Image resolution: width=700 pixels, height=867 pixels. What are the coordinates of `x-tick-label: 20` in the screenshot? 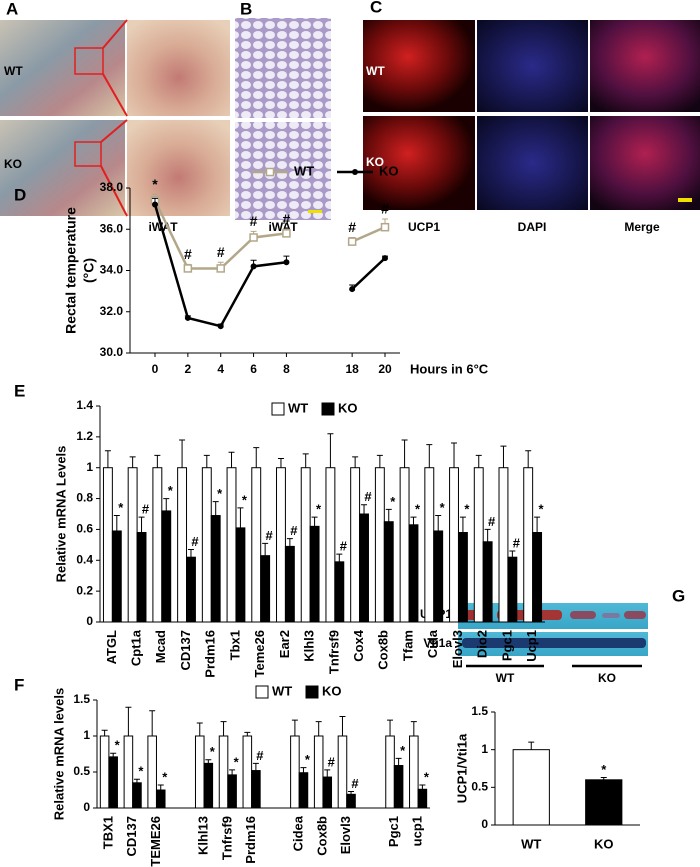 It's located at (385, 369).